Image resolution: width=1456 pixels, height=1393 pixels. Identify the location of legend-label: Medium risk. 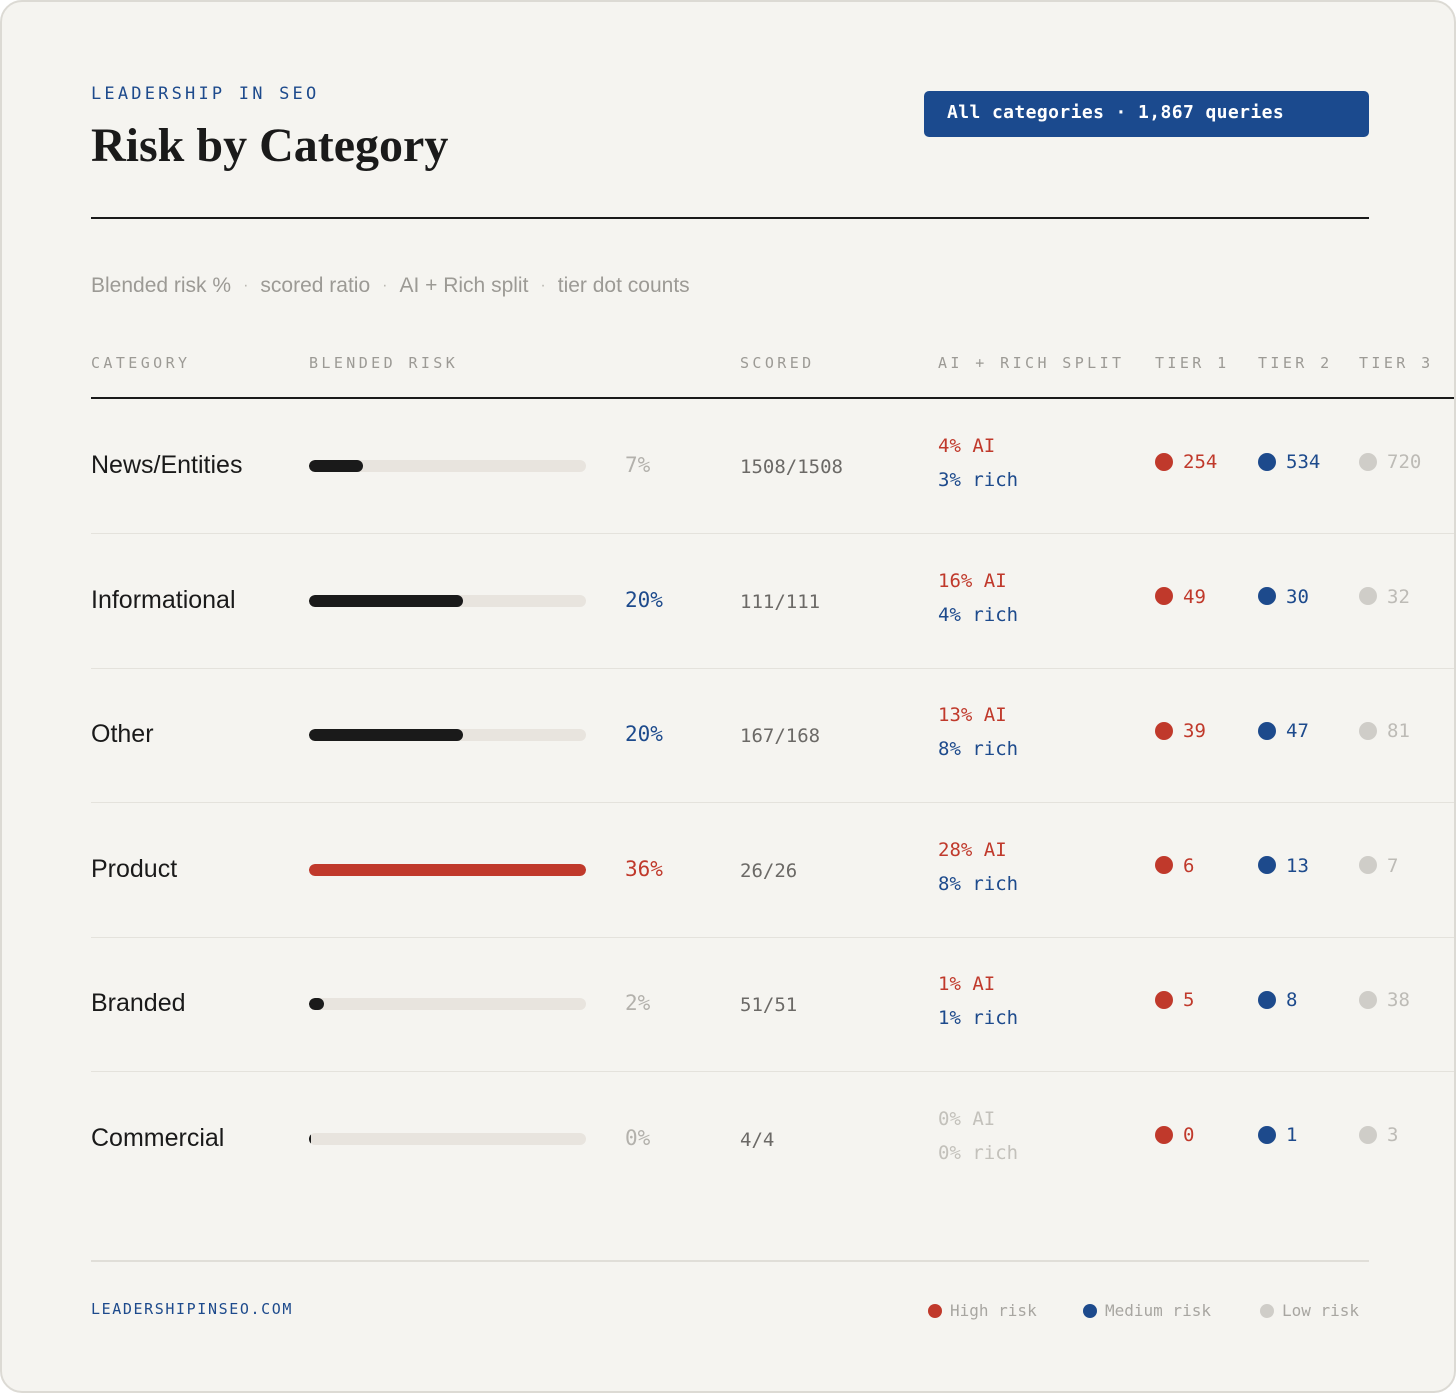
(1158, 1310).